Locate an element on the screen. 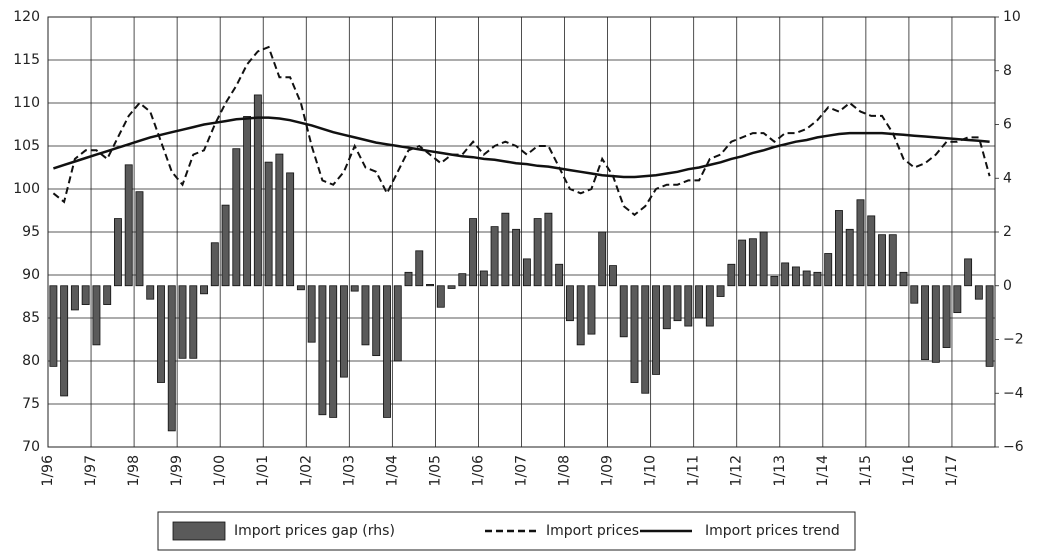 This screenshot has width=1040, height=554. y-tick-label: 85 is located at coordinates (31, 318).